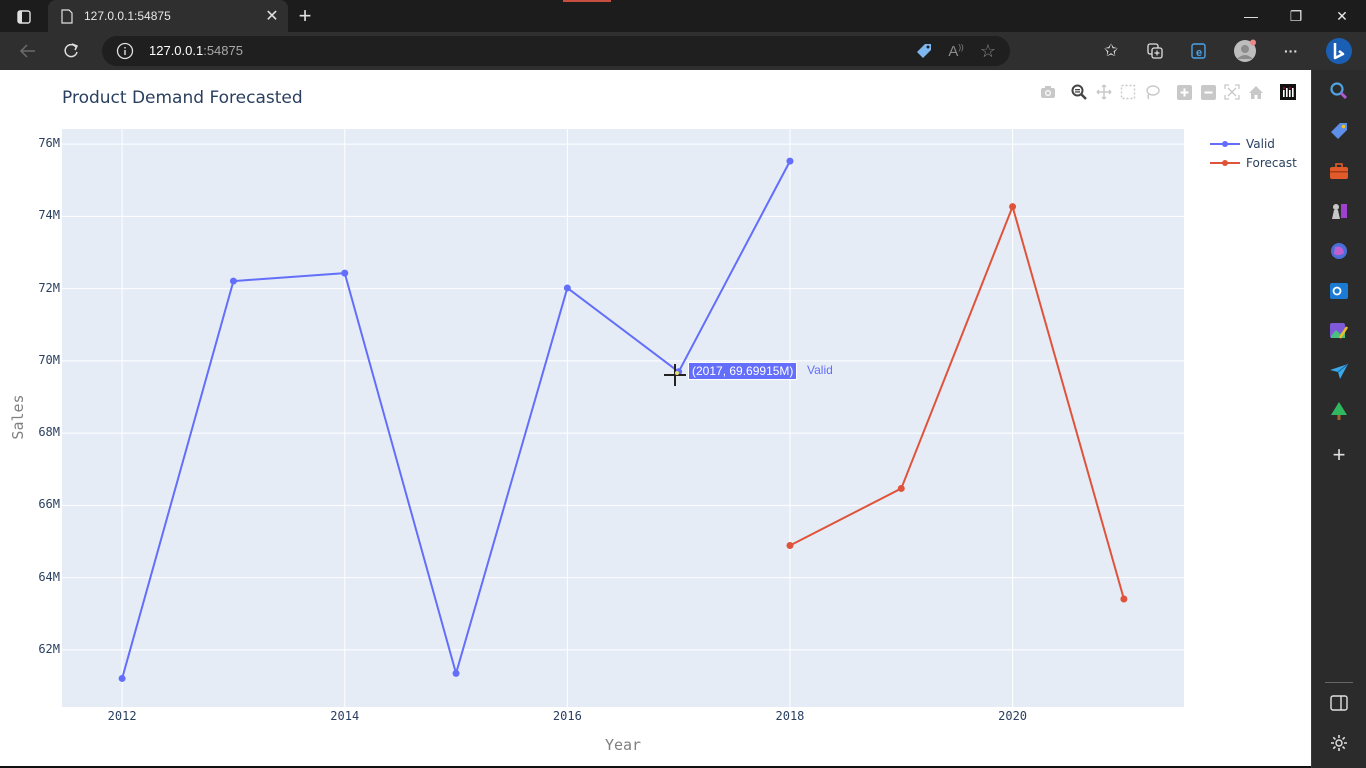 The height and width of the screenshot is (768, 1366). I want to click on y-tick-label: 72M, so click(49, 287).